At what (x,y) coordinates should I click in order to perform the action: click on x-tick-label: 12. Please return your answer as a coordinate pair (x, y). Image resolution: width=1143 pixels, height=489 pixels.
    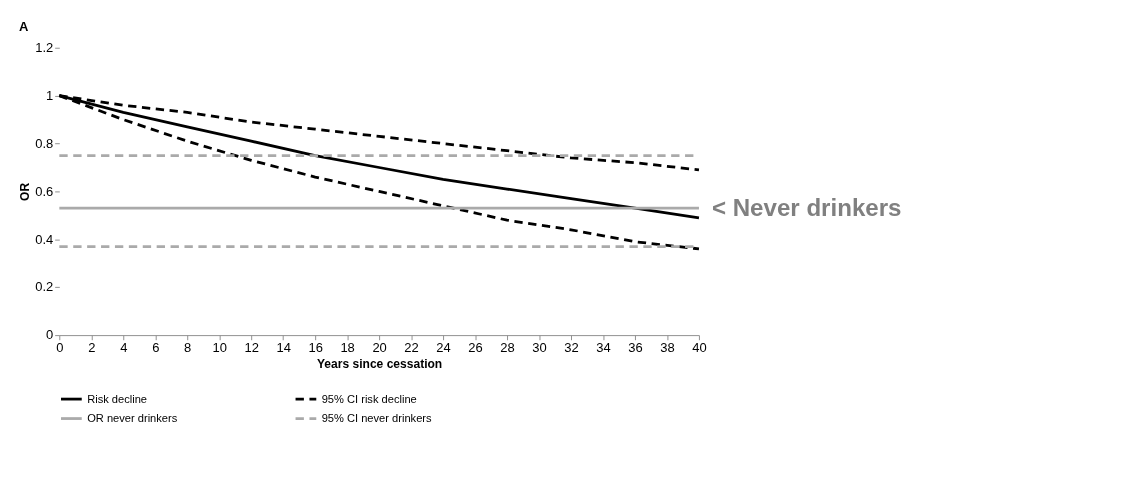
    Looking at the image, I should click on (251, 348).